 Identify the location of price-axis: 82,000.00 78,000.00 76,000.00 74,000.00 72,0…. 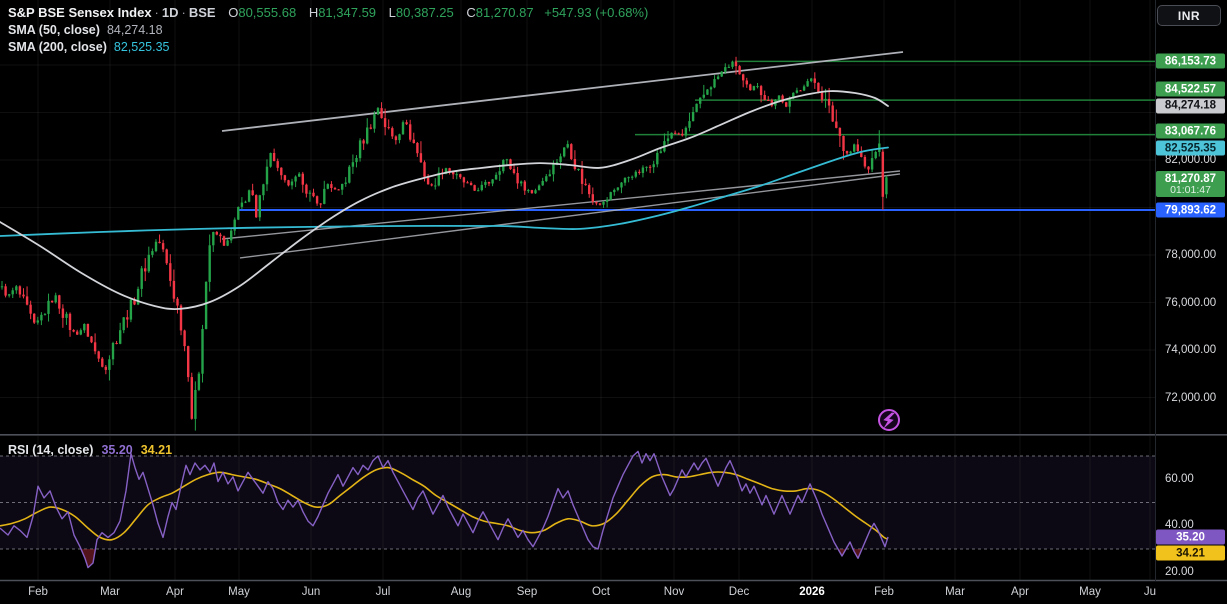
(1191, 290).